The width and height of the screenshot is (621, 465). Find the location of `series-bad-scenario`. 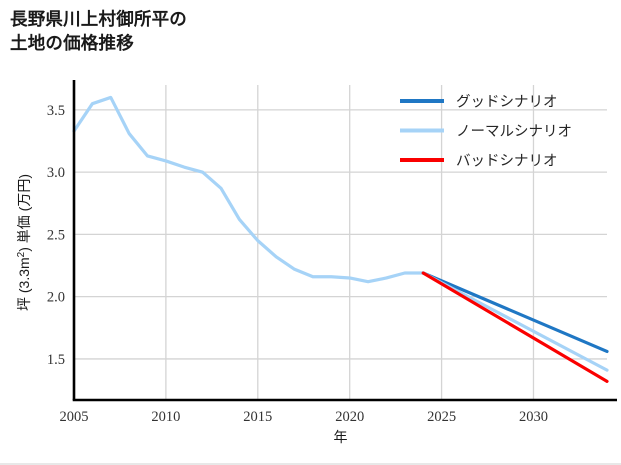

series-bad-scenario is located at coordinates (515, 327).